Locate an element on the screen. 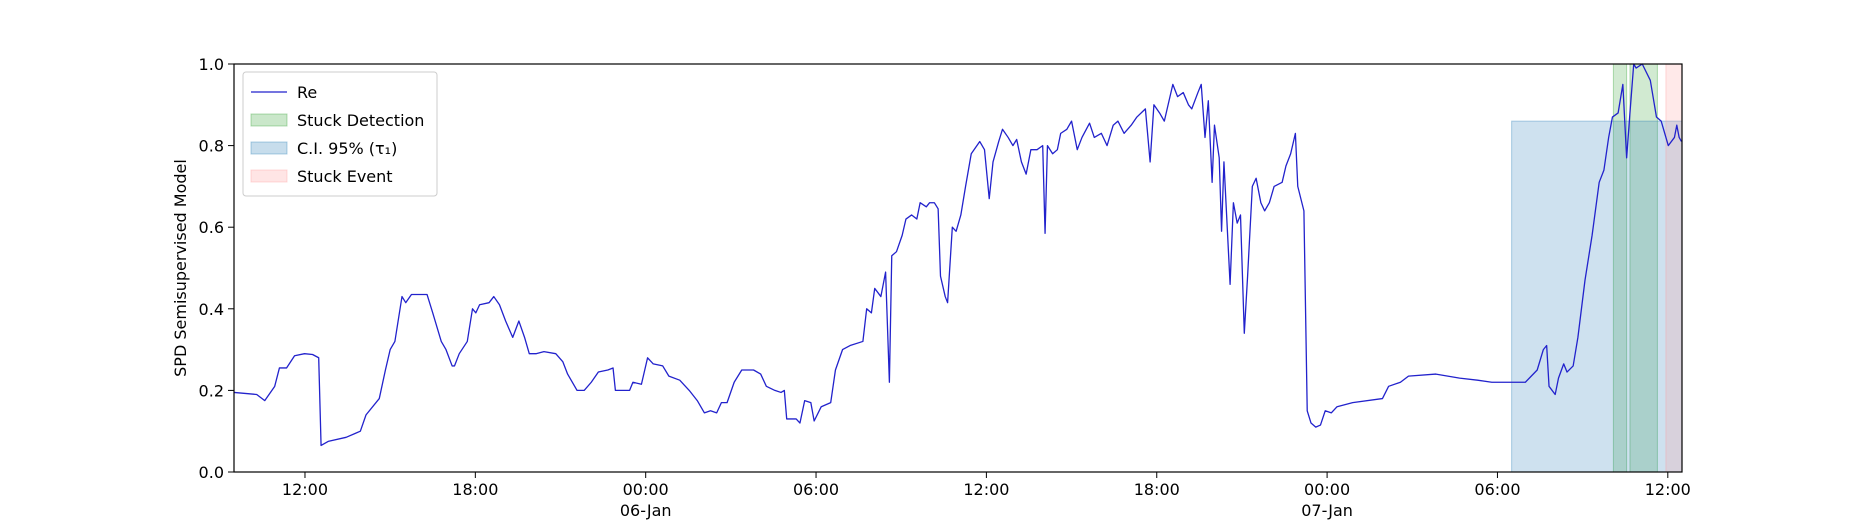  legend-label: Stuck Detection is located at coordinates (360, 120).